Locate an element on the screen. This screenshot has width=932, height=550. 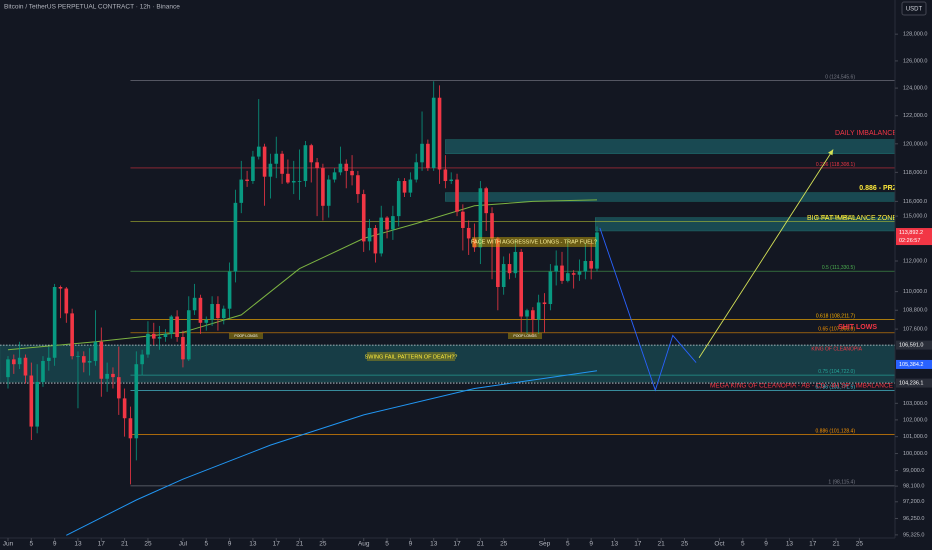
y-tick-label: 102,000.0 is located at coordinates (915, 420).